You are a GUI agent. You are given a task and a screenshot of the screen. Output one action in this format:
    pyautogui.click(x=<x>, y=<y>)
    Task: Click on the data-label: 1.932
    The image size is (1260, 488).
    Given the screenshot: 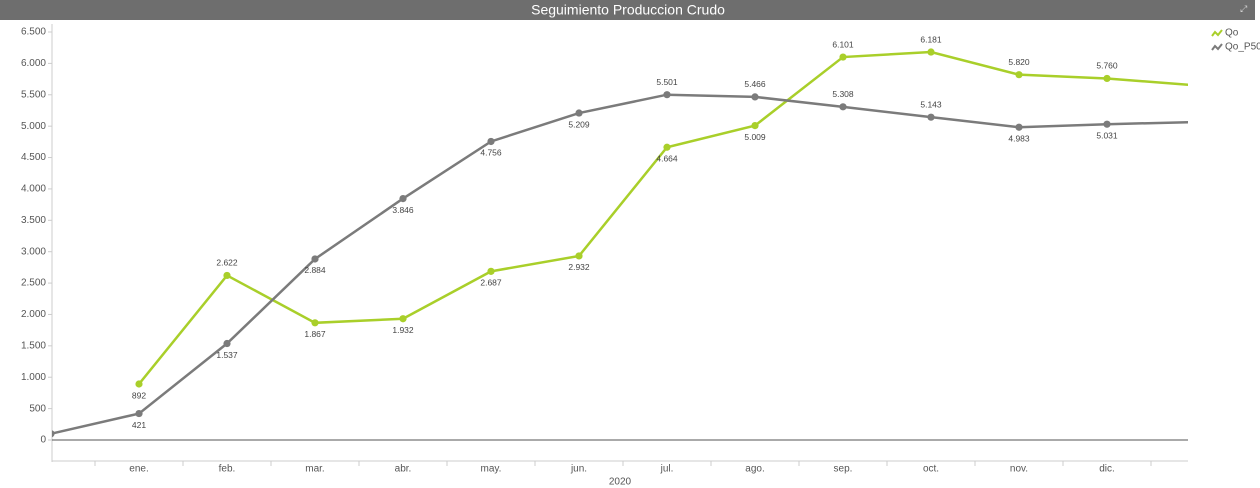 What is the action you would take?
    pyautogui.click(x=403, y=330)
    